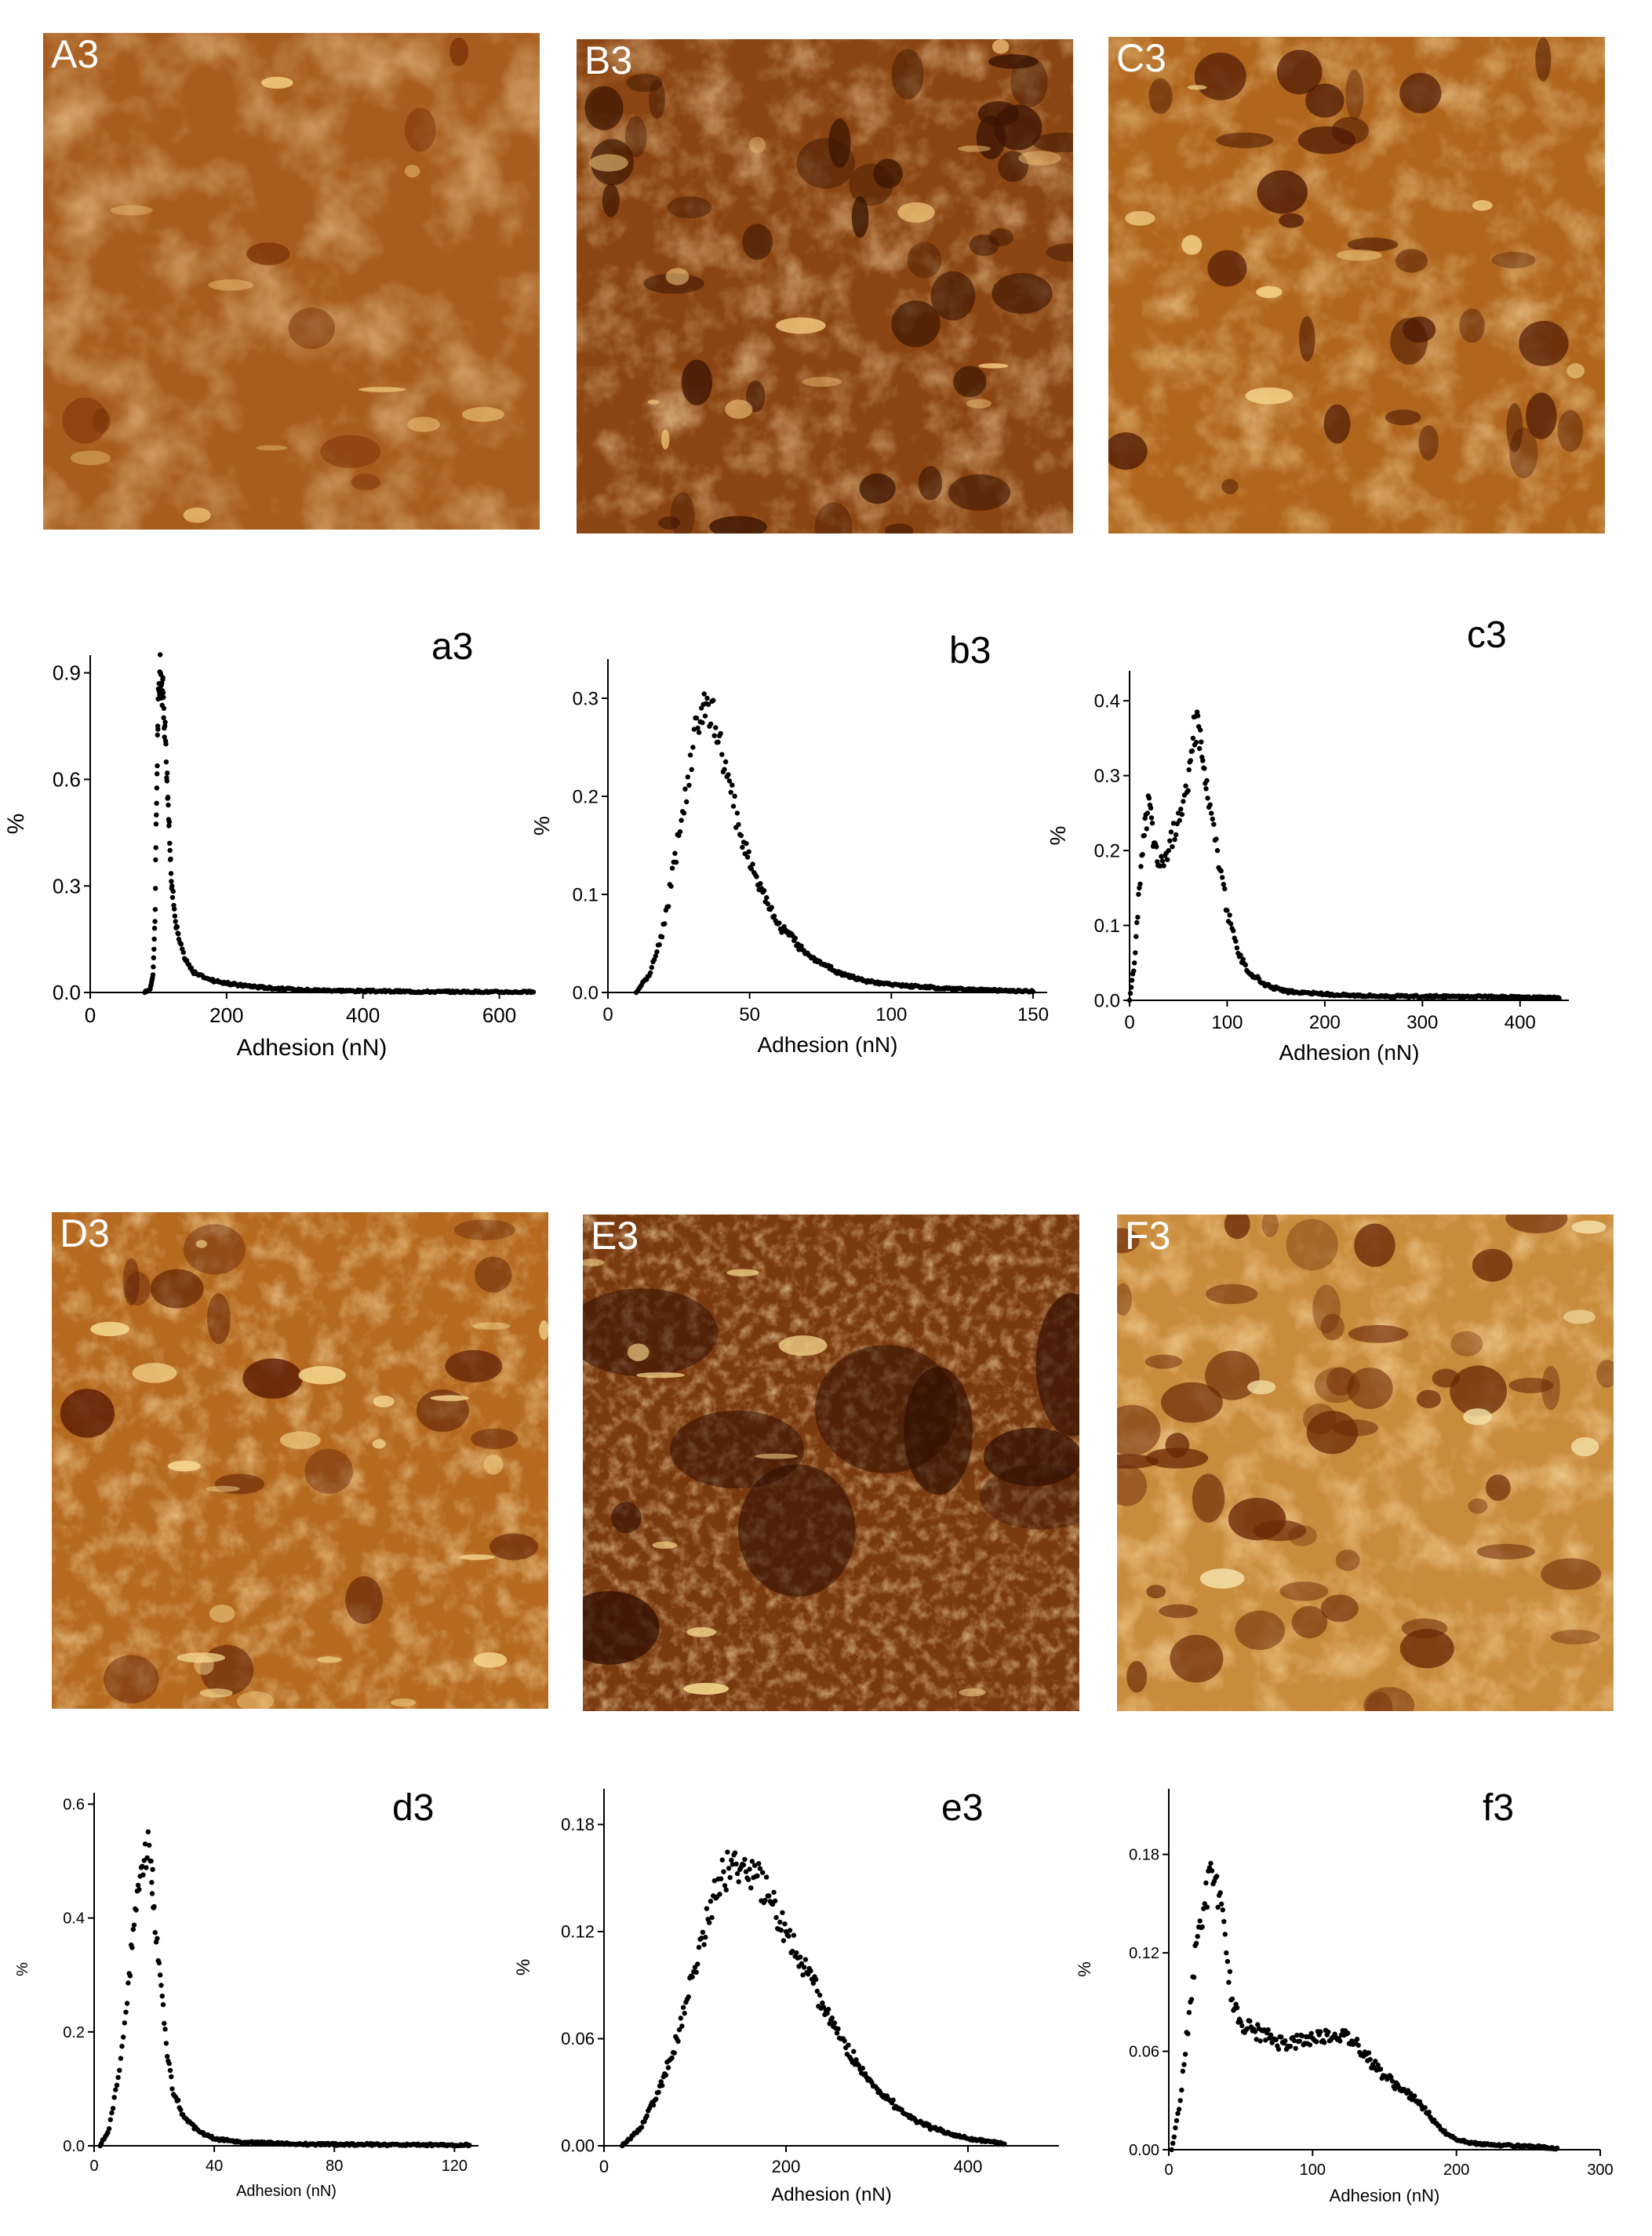 The image size is (1652, 2236). I want to click on x-tick-label: 0, so click(1169, 2170).